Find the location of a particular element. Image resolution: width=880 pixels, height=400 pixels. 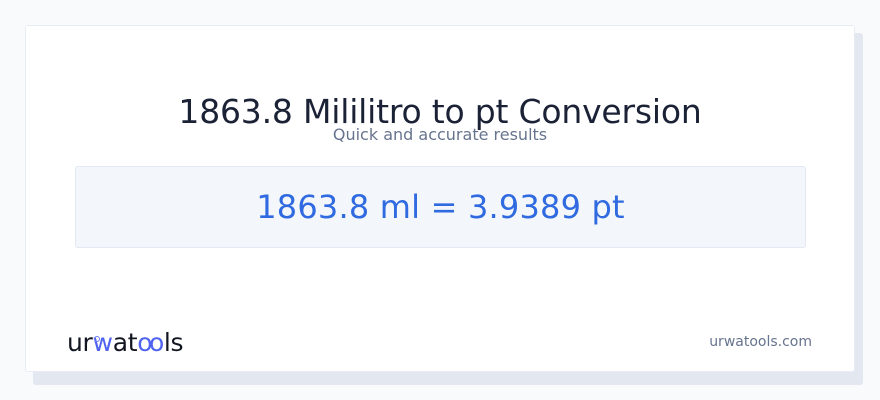

site-url-label: urwatools.com is located at coordinates (760, 342).